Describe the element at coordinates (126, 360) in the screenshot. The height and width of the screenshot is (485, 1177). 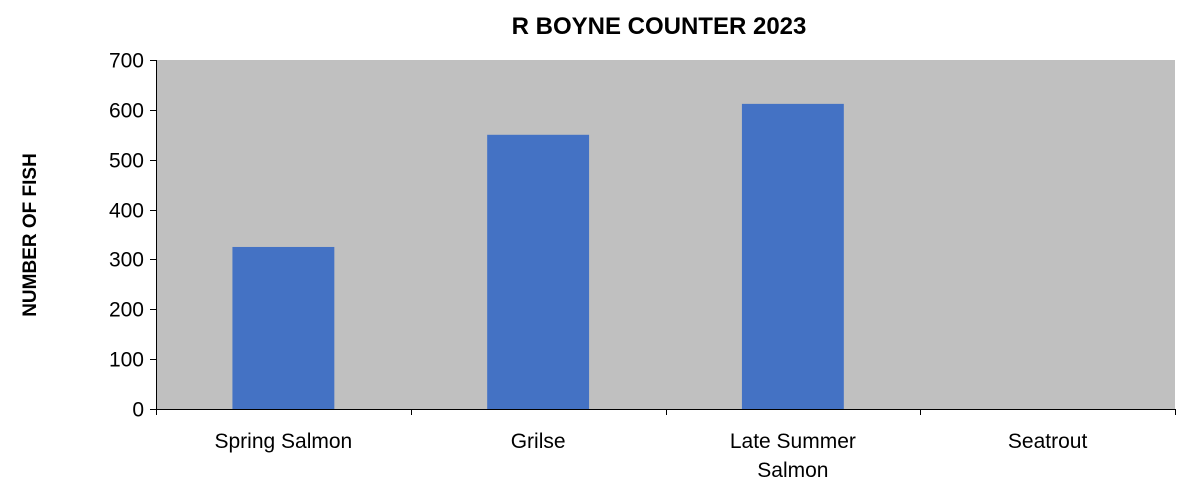
I see `y-tick-label: 100` at that location.